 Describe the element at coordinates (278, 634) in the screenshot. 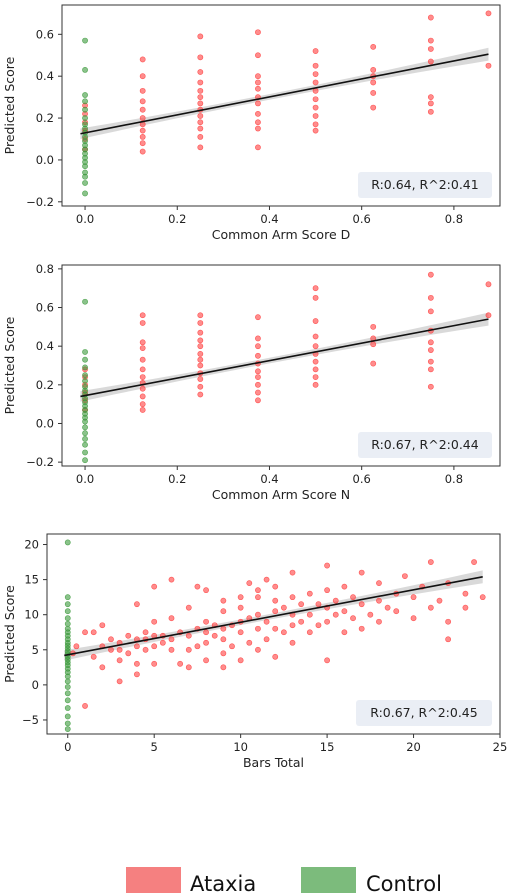

I see `series-ataxia` at that location.